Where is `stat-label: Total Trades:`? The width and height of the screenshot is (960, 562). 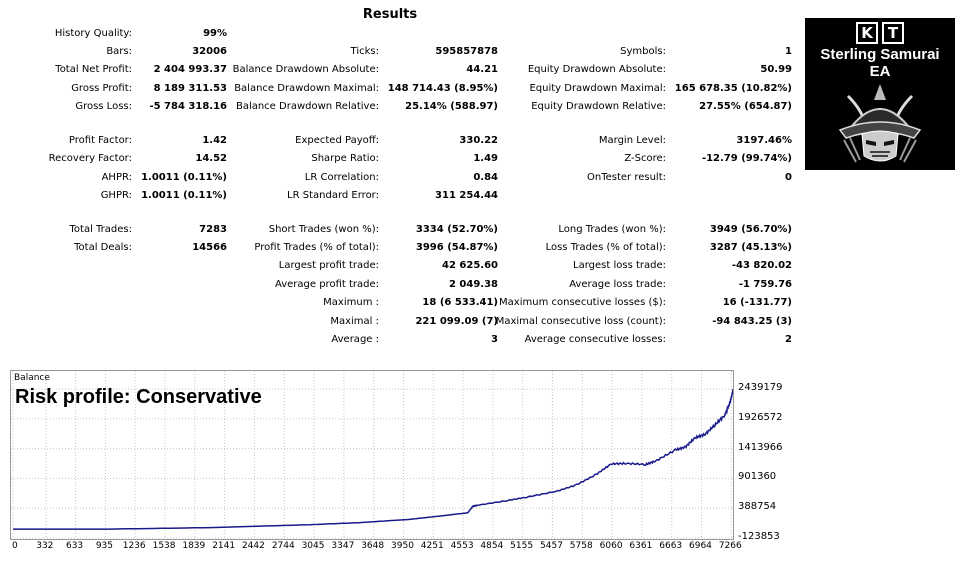 stat-label: Total Trades: is located at coordinates (101, 229).